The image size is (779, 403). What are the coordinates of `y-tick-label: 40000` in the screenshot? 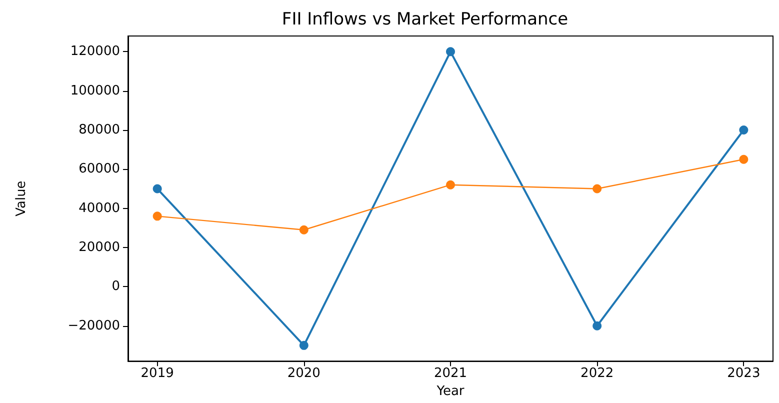 It's located at (99, 208).